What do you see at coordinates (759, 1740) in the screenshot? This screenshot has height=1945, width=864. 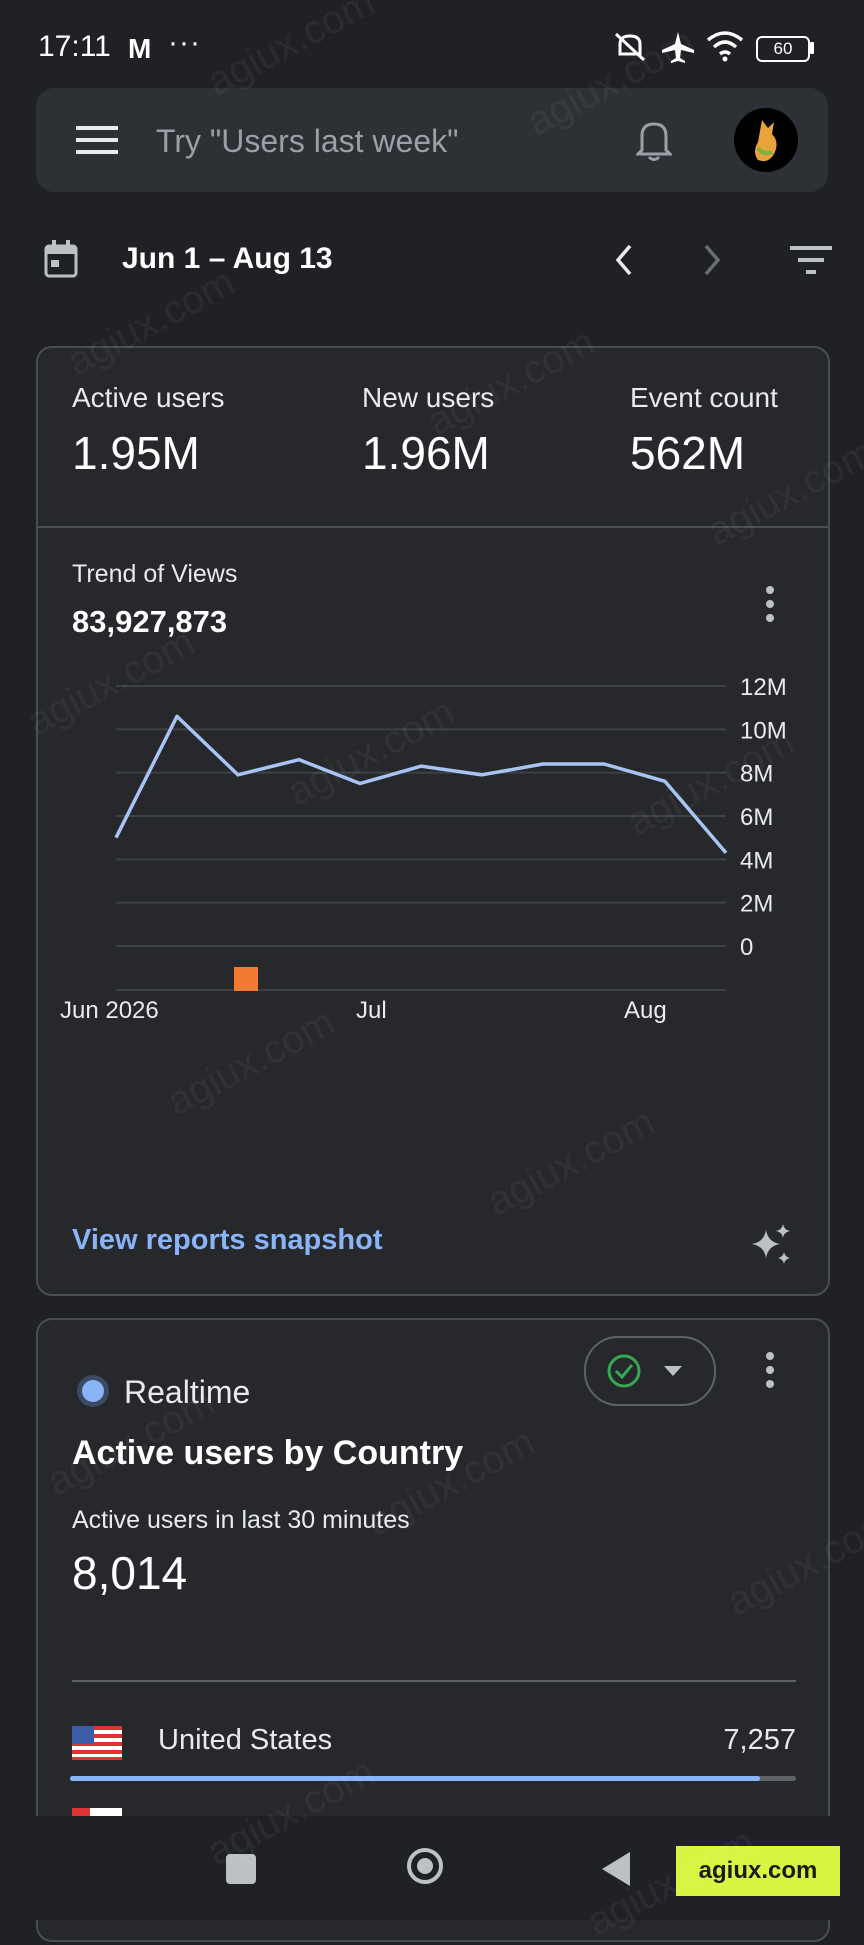 I see `country-value: 7,257` at bounding box center [759, 1740].